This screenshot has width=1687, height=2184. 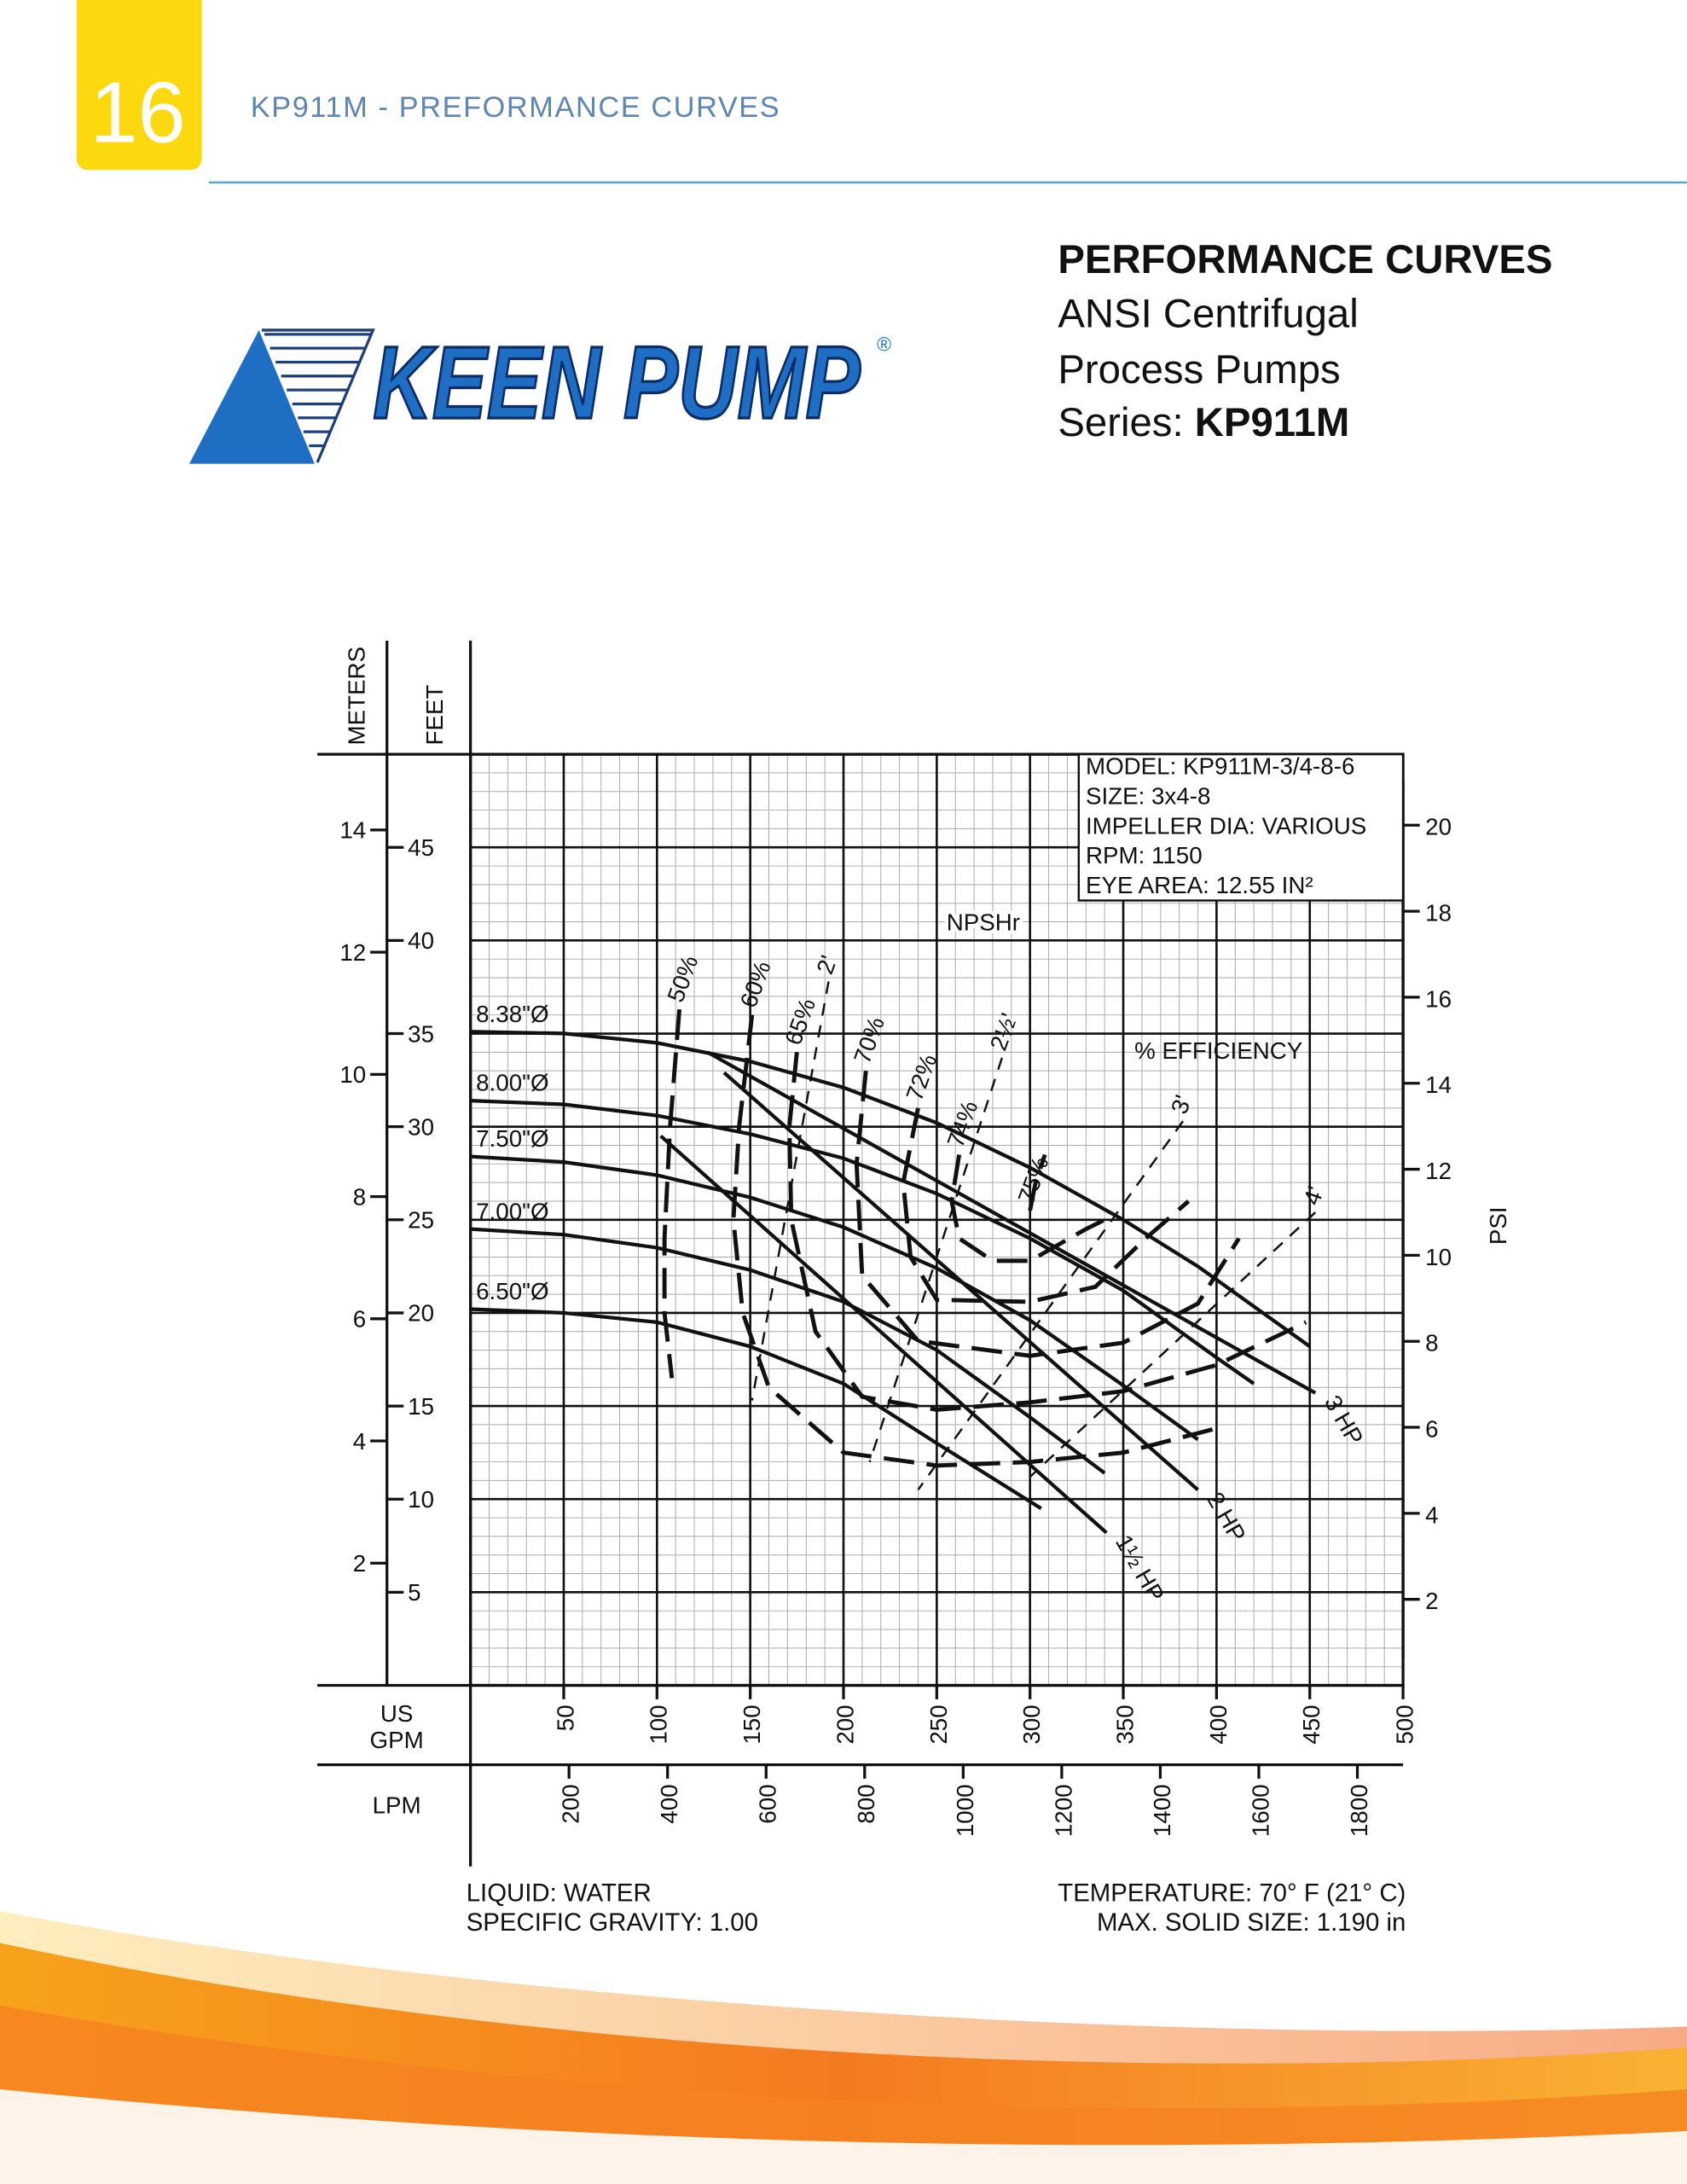 I want to click on series-label: 2½', so click(x=1004, y=1032).